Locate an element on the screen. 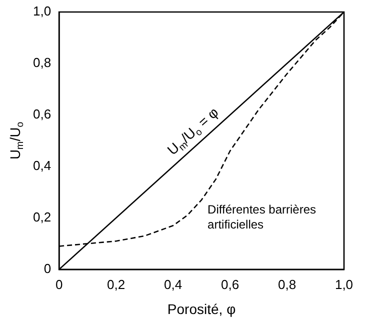 This screenshot has height=328, width=370. y-tick-label: 1,0 is located at coordinates (42, 11).